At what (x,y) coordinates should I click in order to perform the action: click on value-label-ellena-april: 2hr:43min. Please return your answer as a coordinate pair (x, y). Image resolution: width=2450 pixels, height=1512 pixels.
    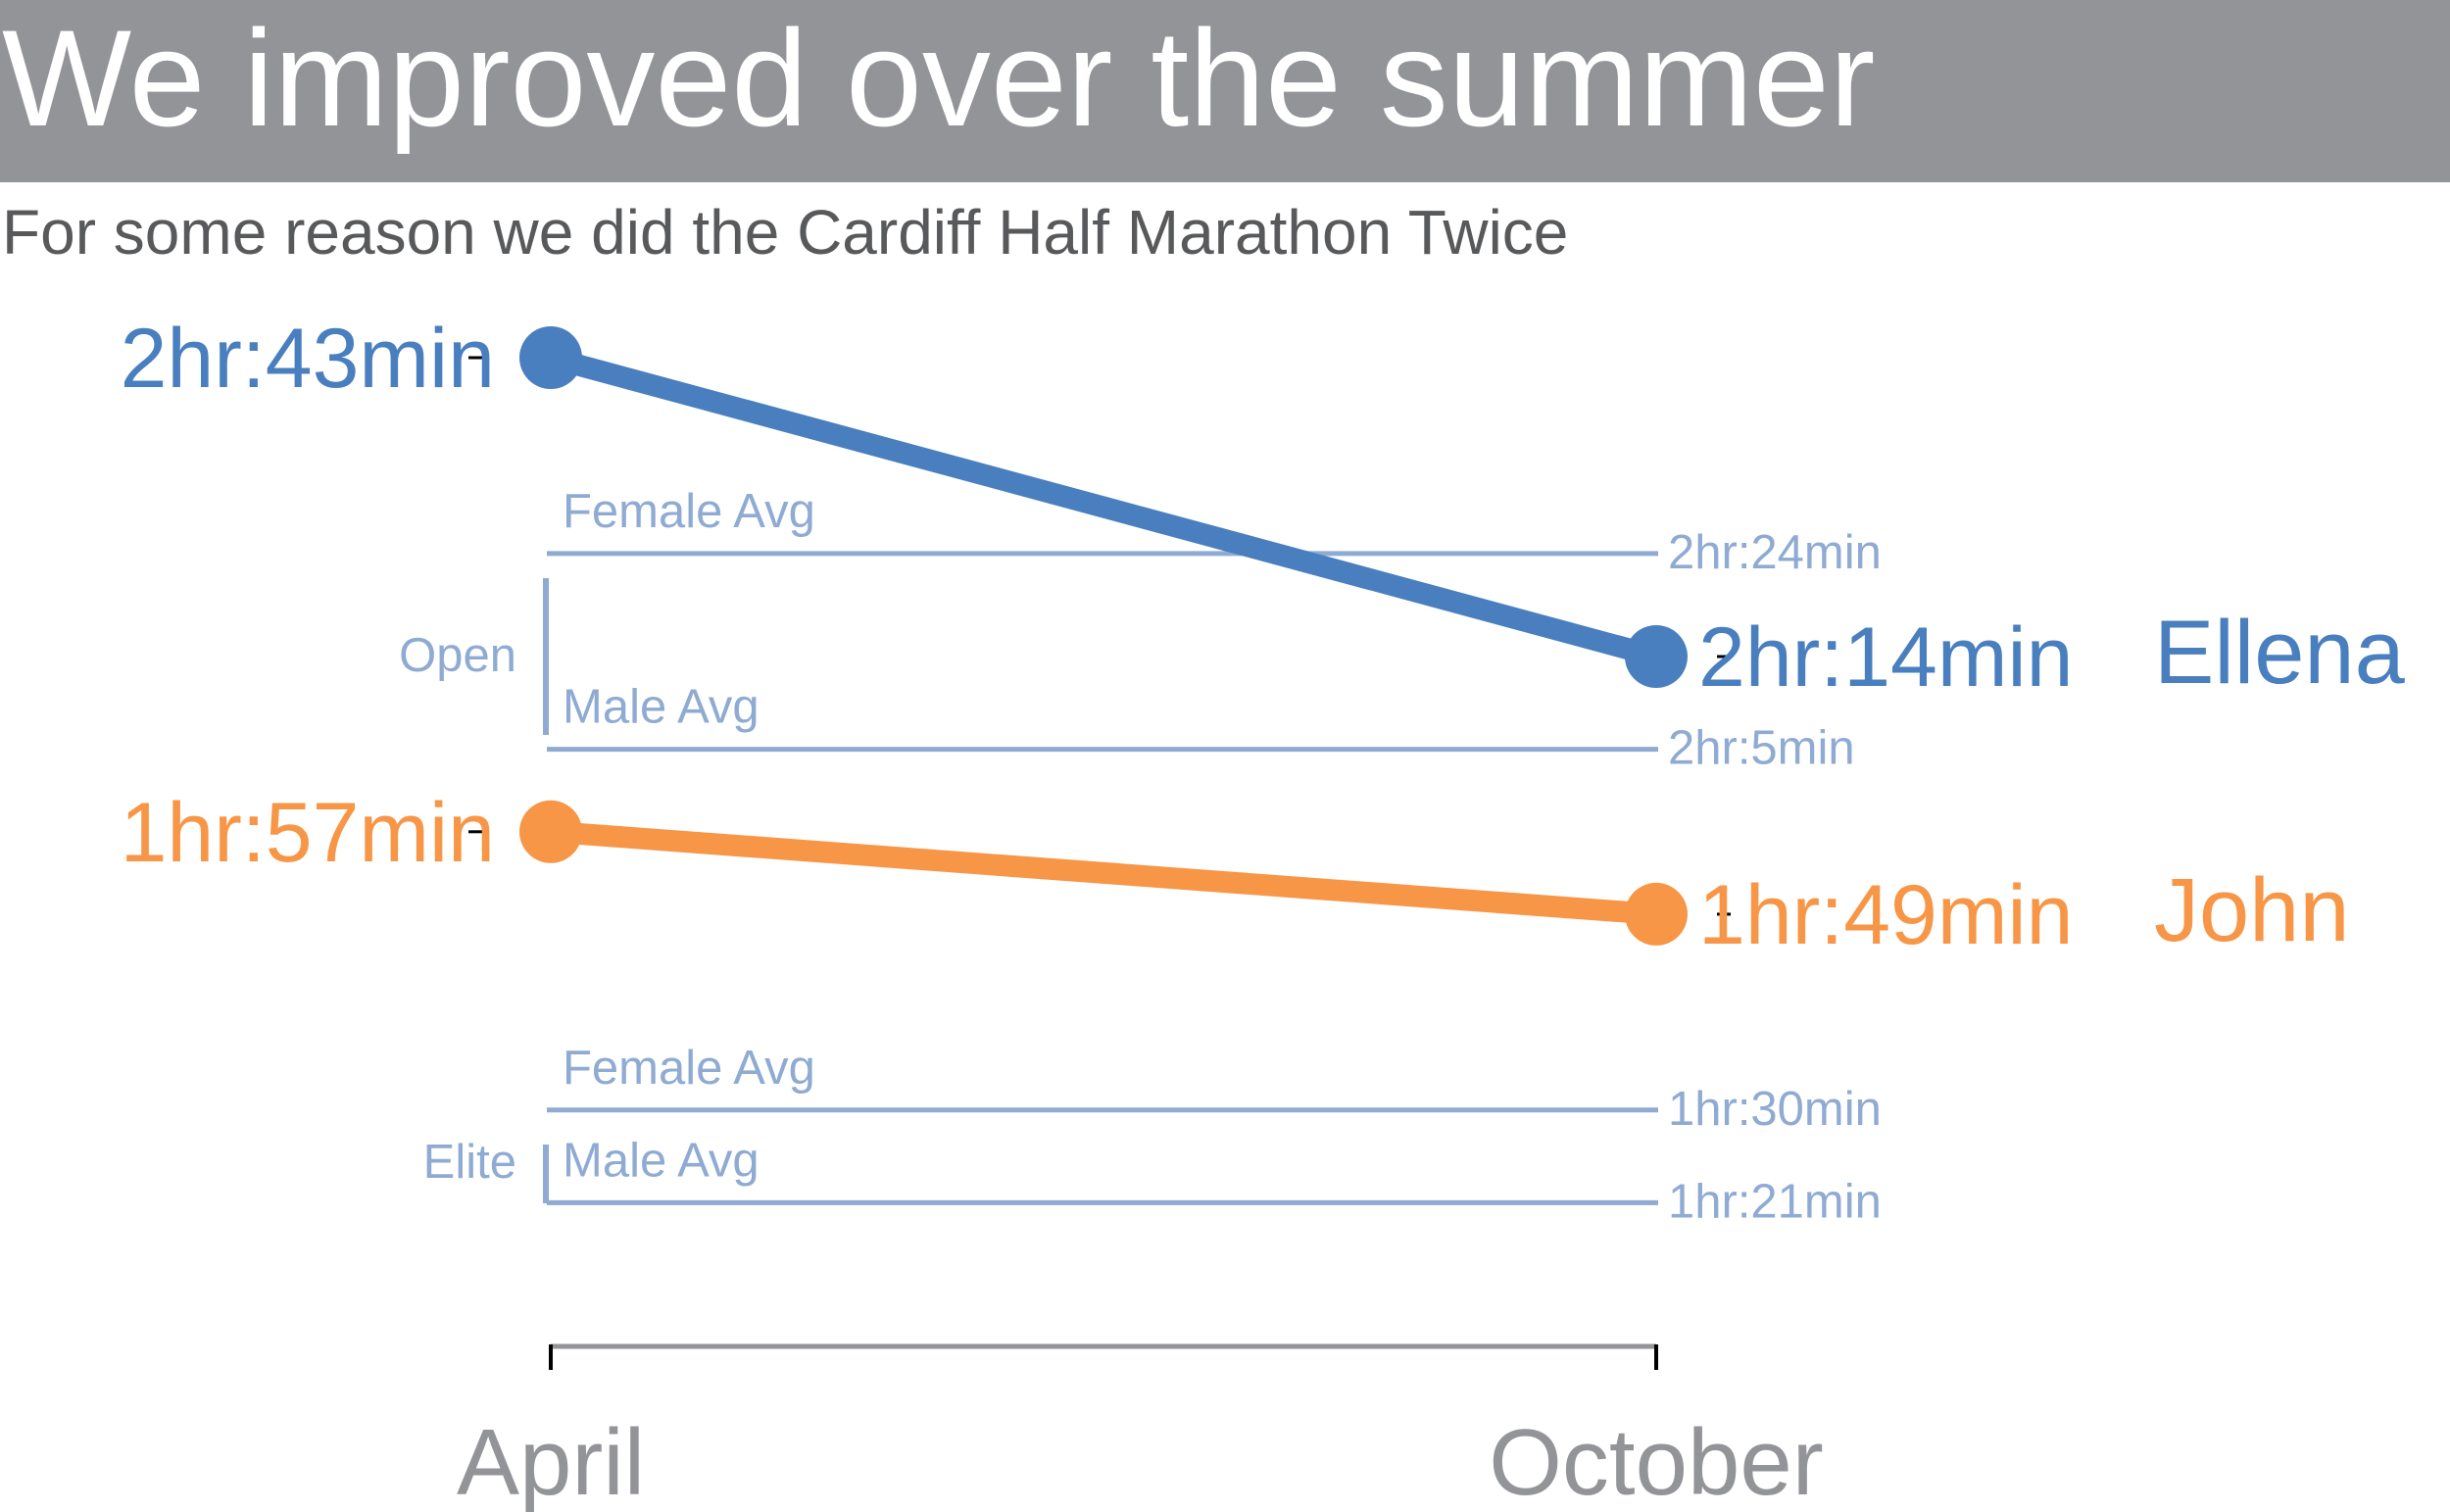
    Looking at the image, I should click on (308, 359).